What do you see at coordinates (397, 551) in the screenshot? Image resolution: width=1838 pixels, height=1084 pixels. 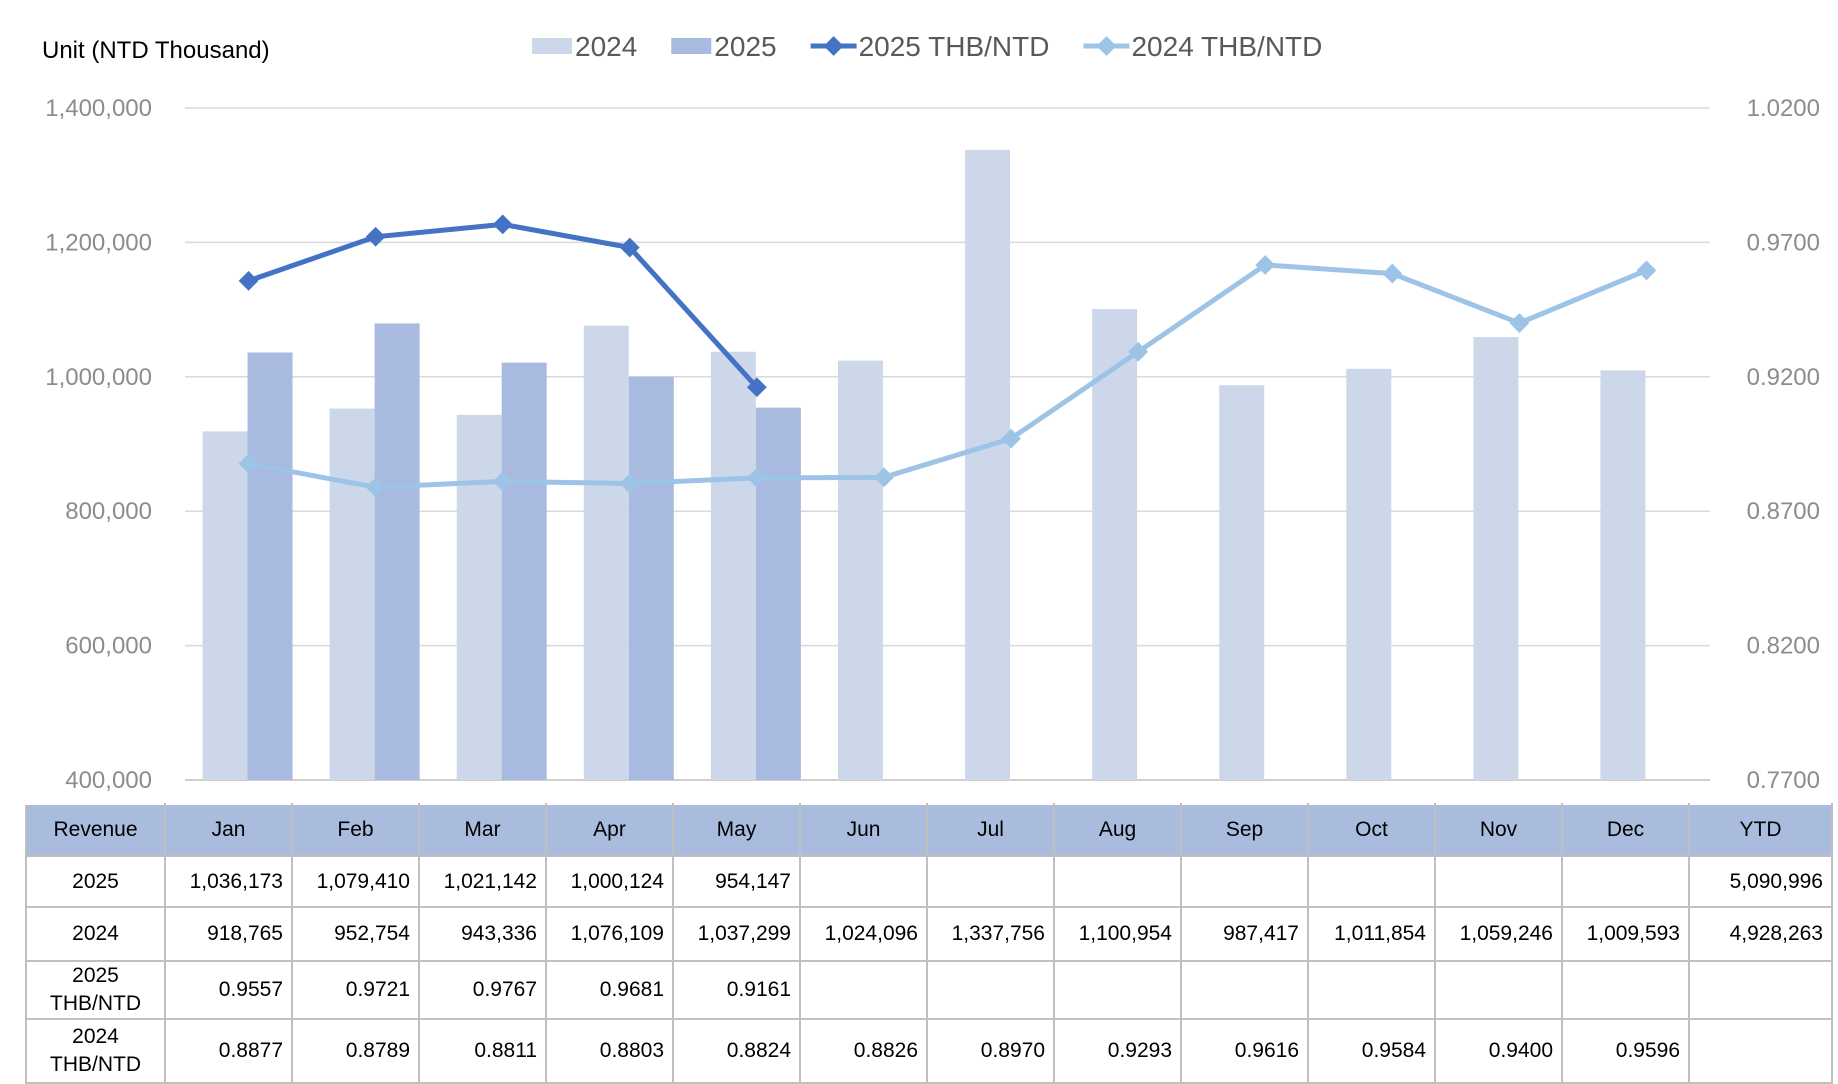 I see `bar-2025-Feb` at bounding box center [397, 551].